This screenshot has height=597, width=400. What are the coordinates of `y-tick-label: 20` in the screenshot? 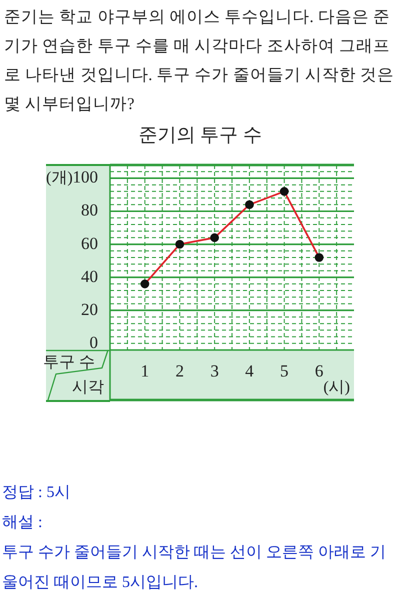 It's located at (89, 309).